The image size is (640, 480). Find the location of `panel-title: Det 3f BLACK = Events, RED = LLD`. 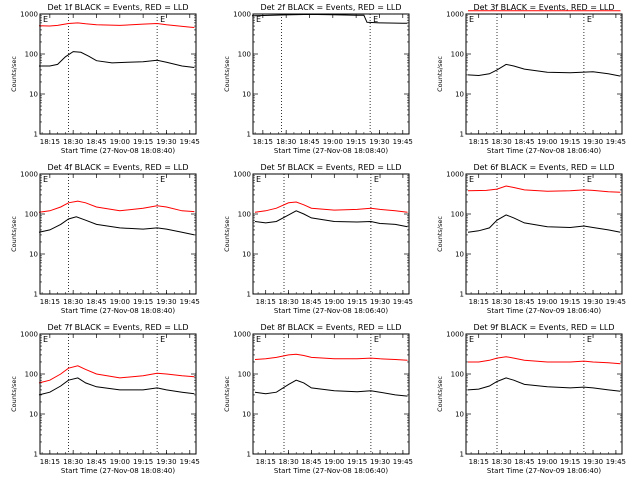

panel-title: Det 3f BLACK = Events, RED = LLD is located at coordinates (543, 7).